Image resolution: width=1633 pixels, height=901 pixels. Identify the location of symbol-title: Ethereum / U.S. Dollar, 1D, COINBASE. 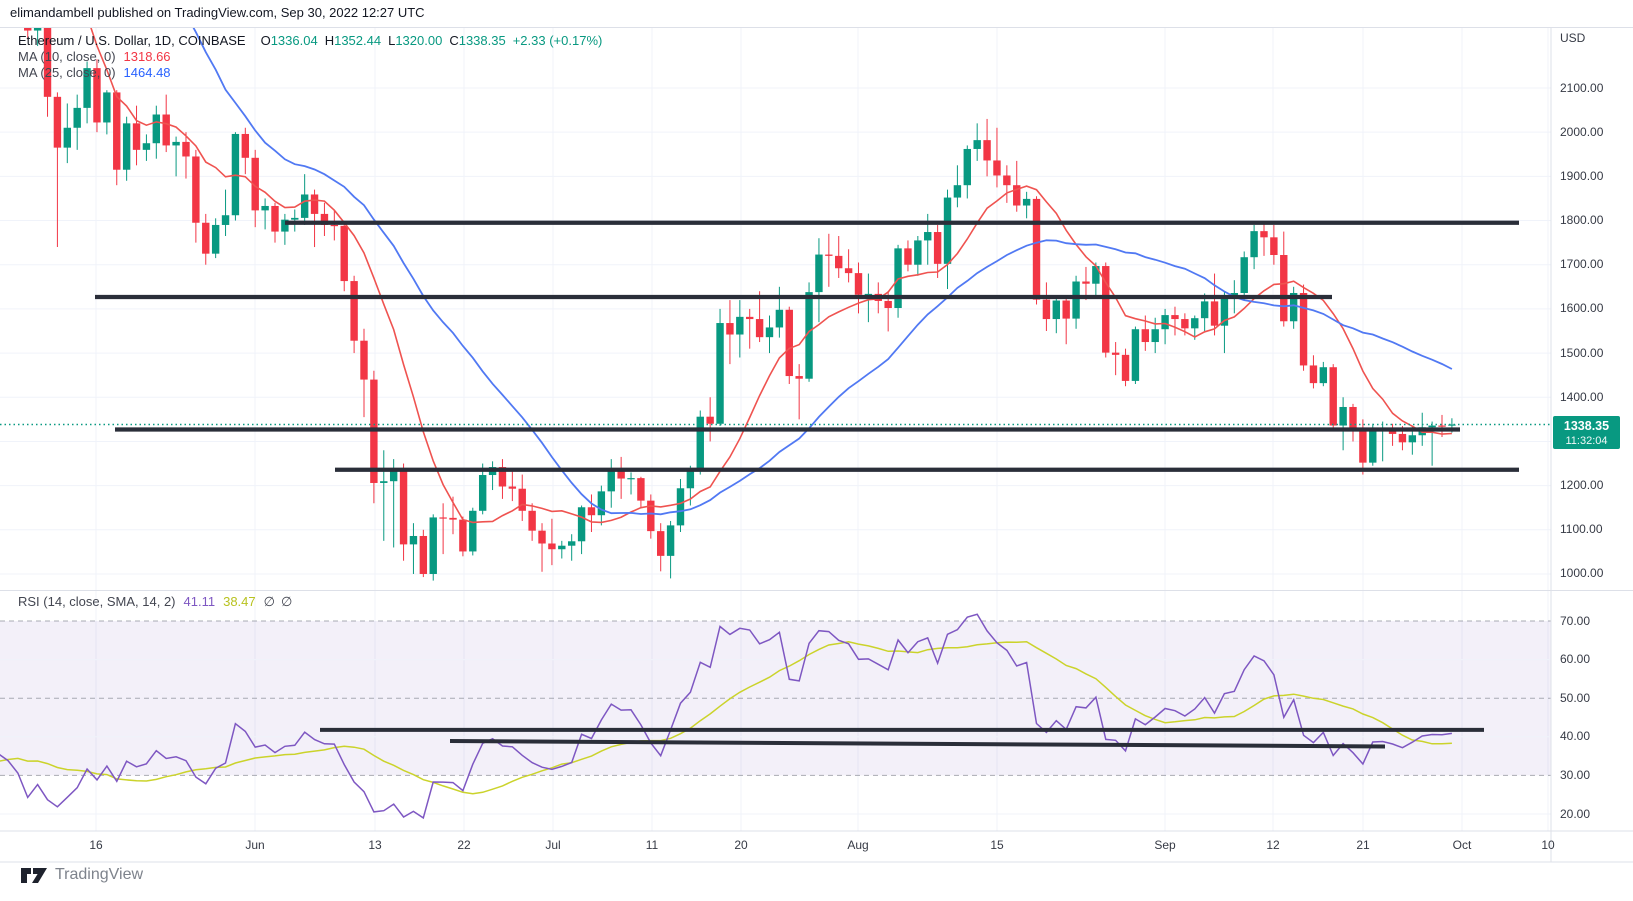
(132, 40).